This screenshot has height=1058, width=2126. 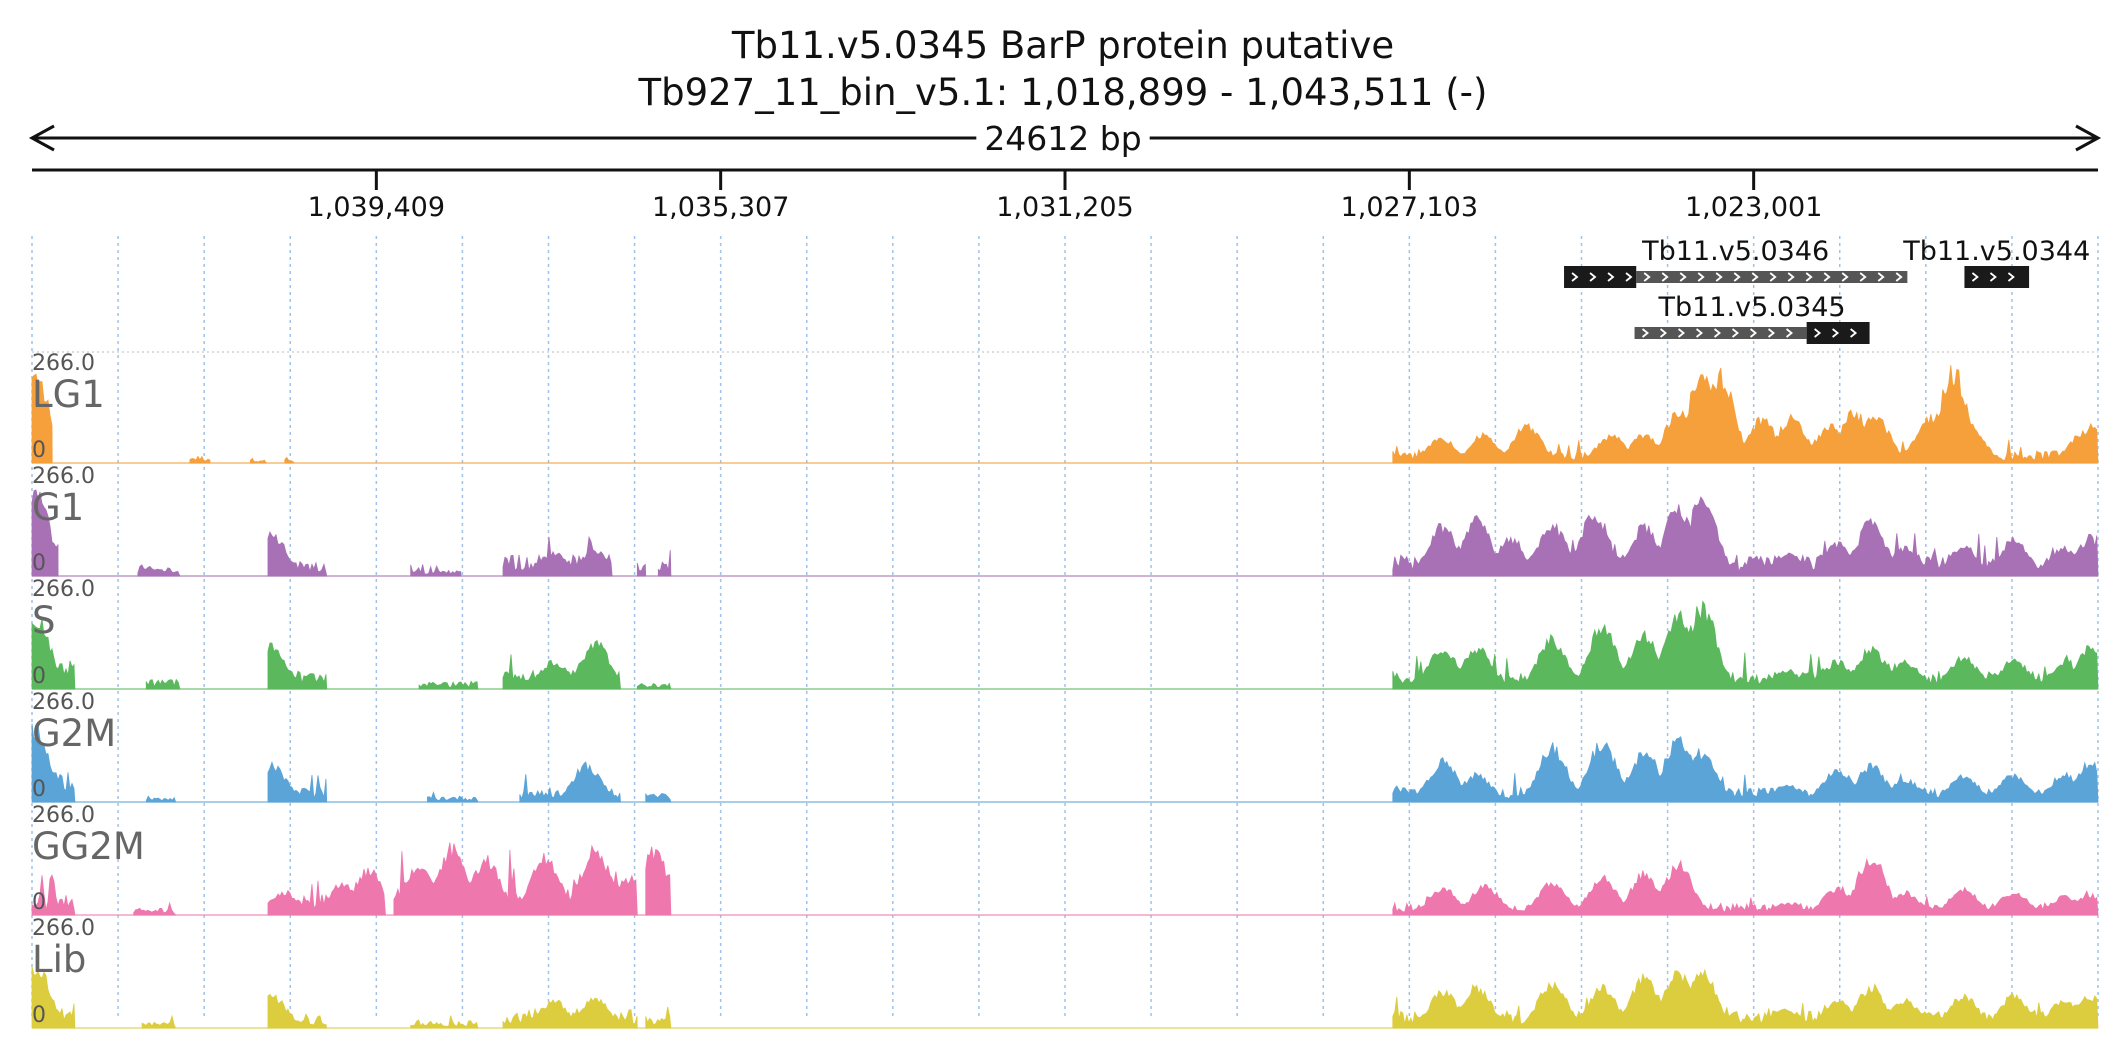 I want to click on gene-model: Tb11.v5.0344, so click(x=1996, y=262).